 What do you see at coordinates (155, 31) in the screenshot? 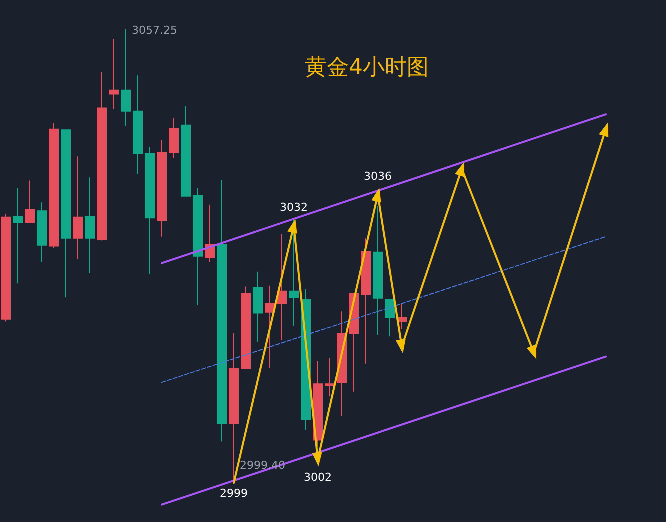
I see `annotation: 3057.25` at bounding box center [155, 31].